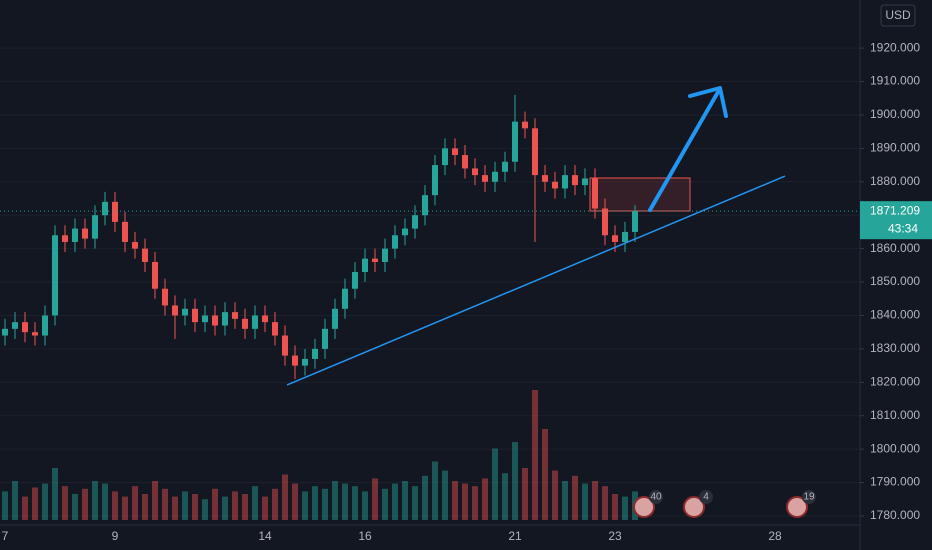 Image resolution: width=932 pixels, height=550 pixels. Describe the element at coordinates (265, 536) in the screenshot. I see `x-tick-label: 14` at that location.